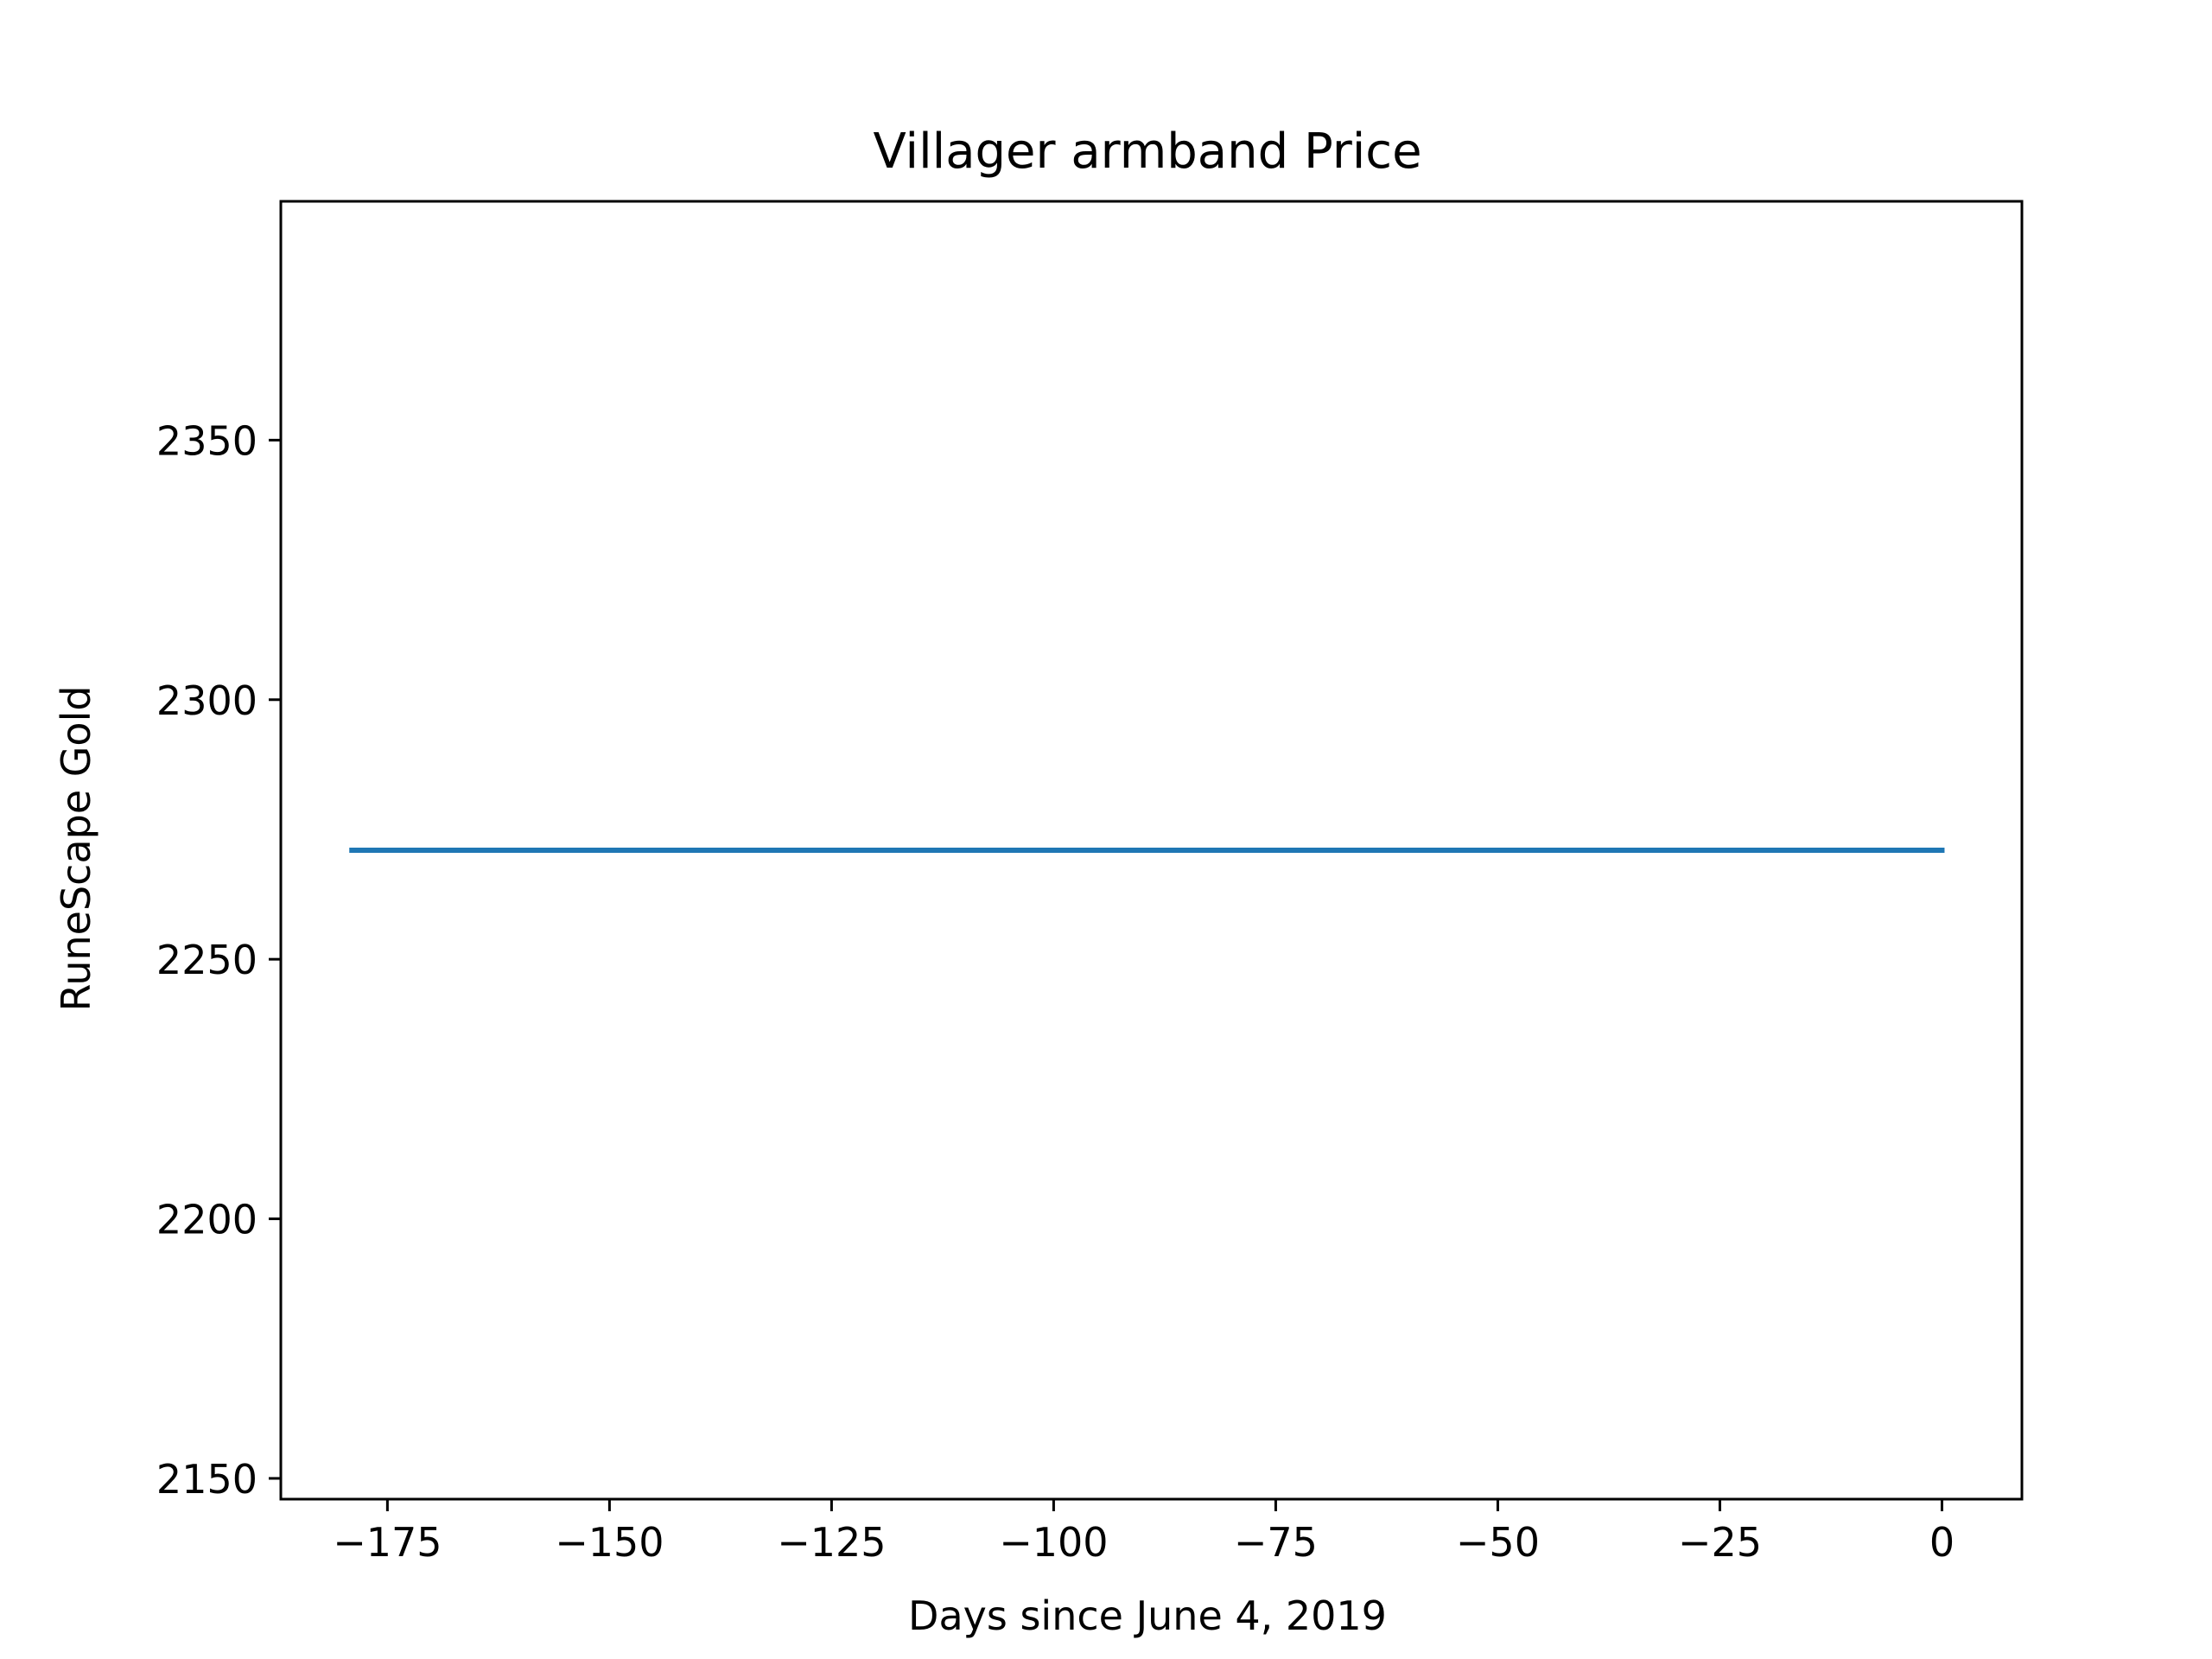 The image size is (2212, 1659). Describe the element at coordinates (387, 1542) in the screenshot. I see `x-tick-label: −175` at that location.